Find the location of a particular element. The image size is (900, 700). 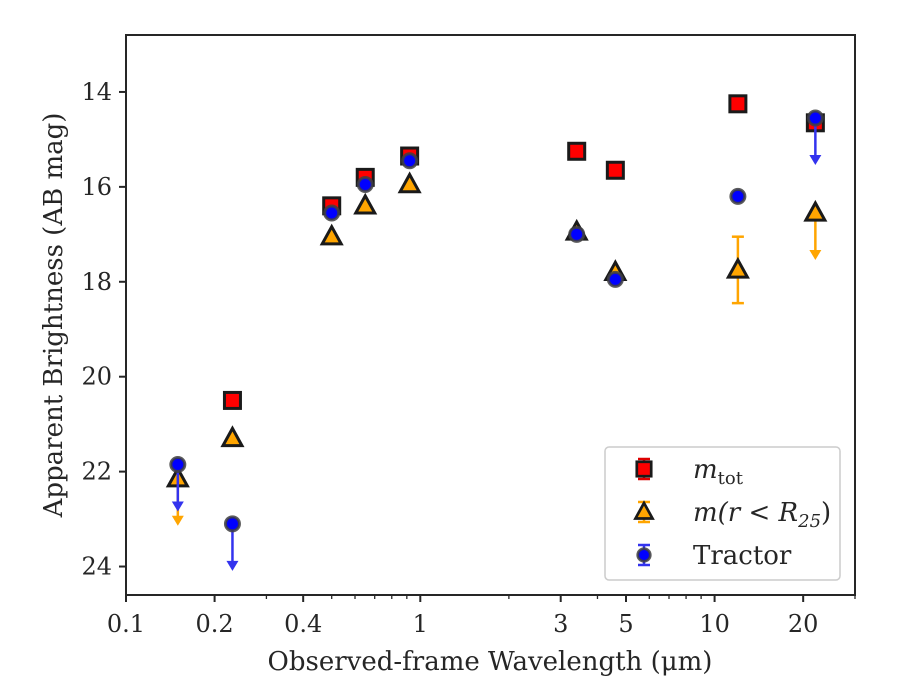

x-tick-label: 1 is located at coordinates (420, 624).